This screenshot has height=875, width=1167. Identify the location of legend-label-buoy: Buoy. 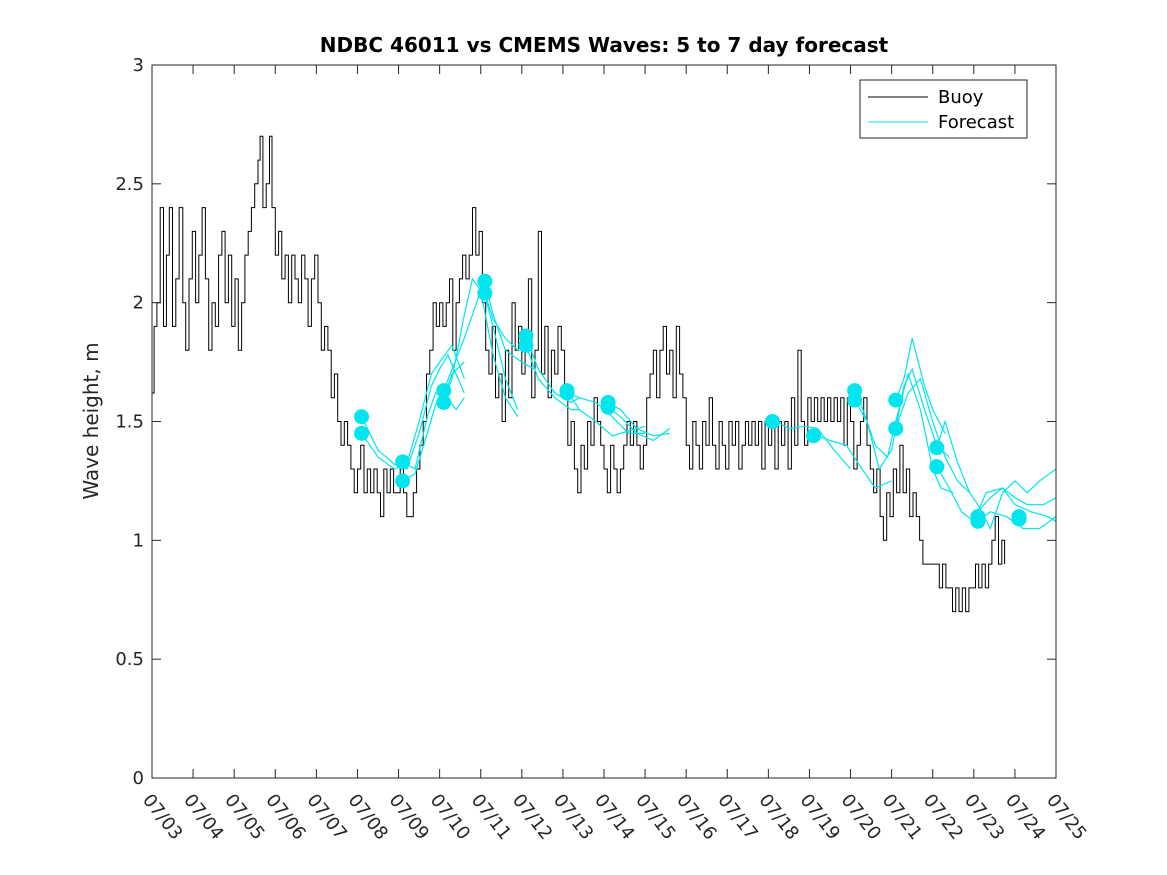
(961, 97).